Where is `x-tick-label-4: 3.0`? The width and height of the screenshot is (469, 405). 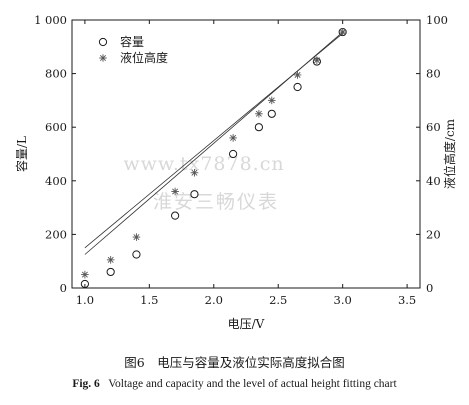 x-tick-label-4: 3.0 is located at coordinates (343, 300).